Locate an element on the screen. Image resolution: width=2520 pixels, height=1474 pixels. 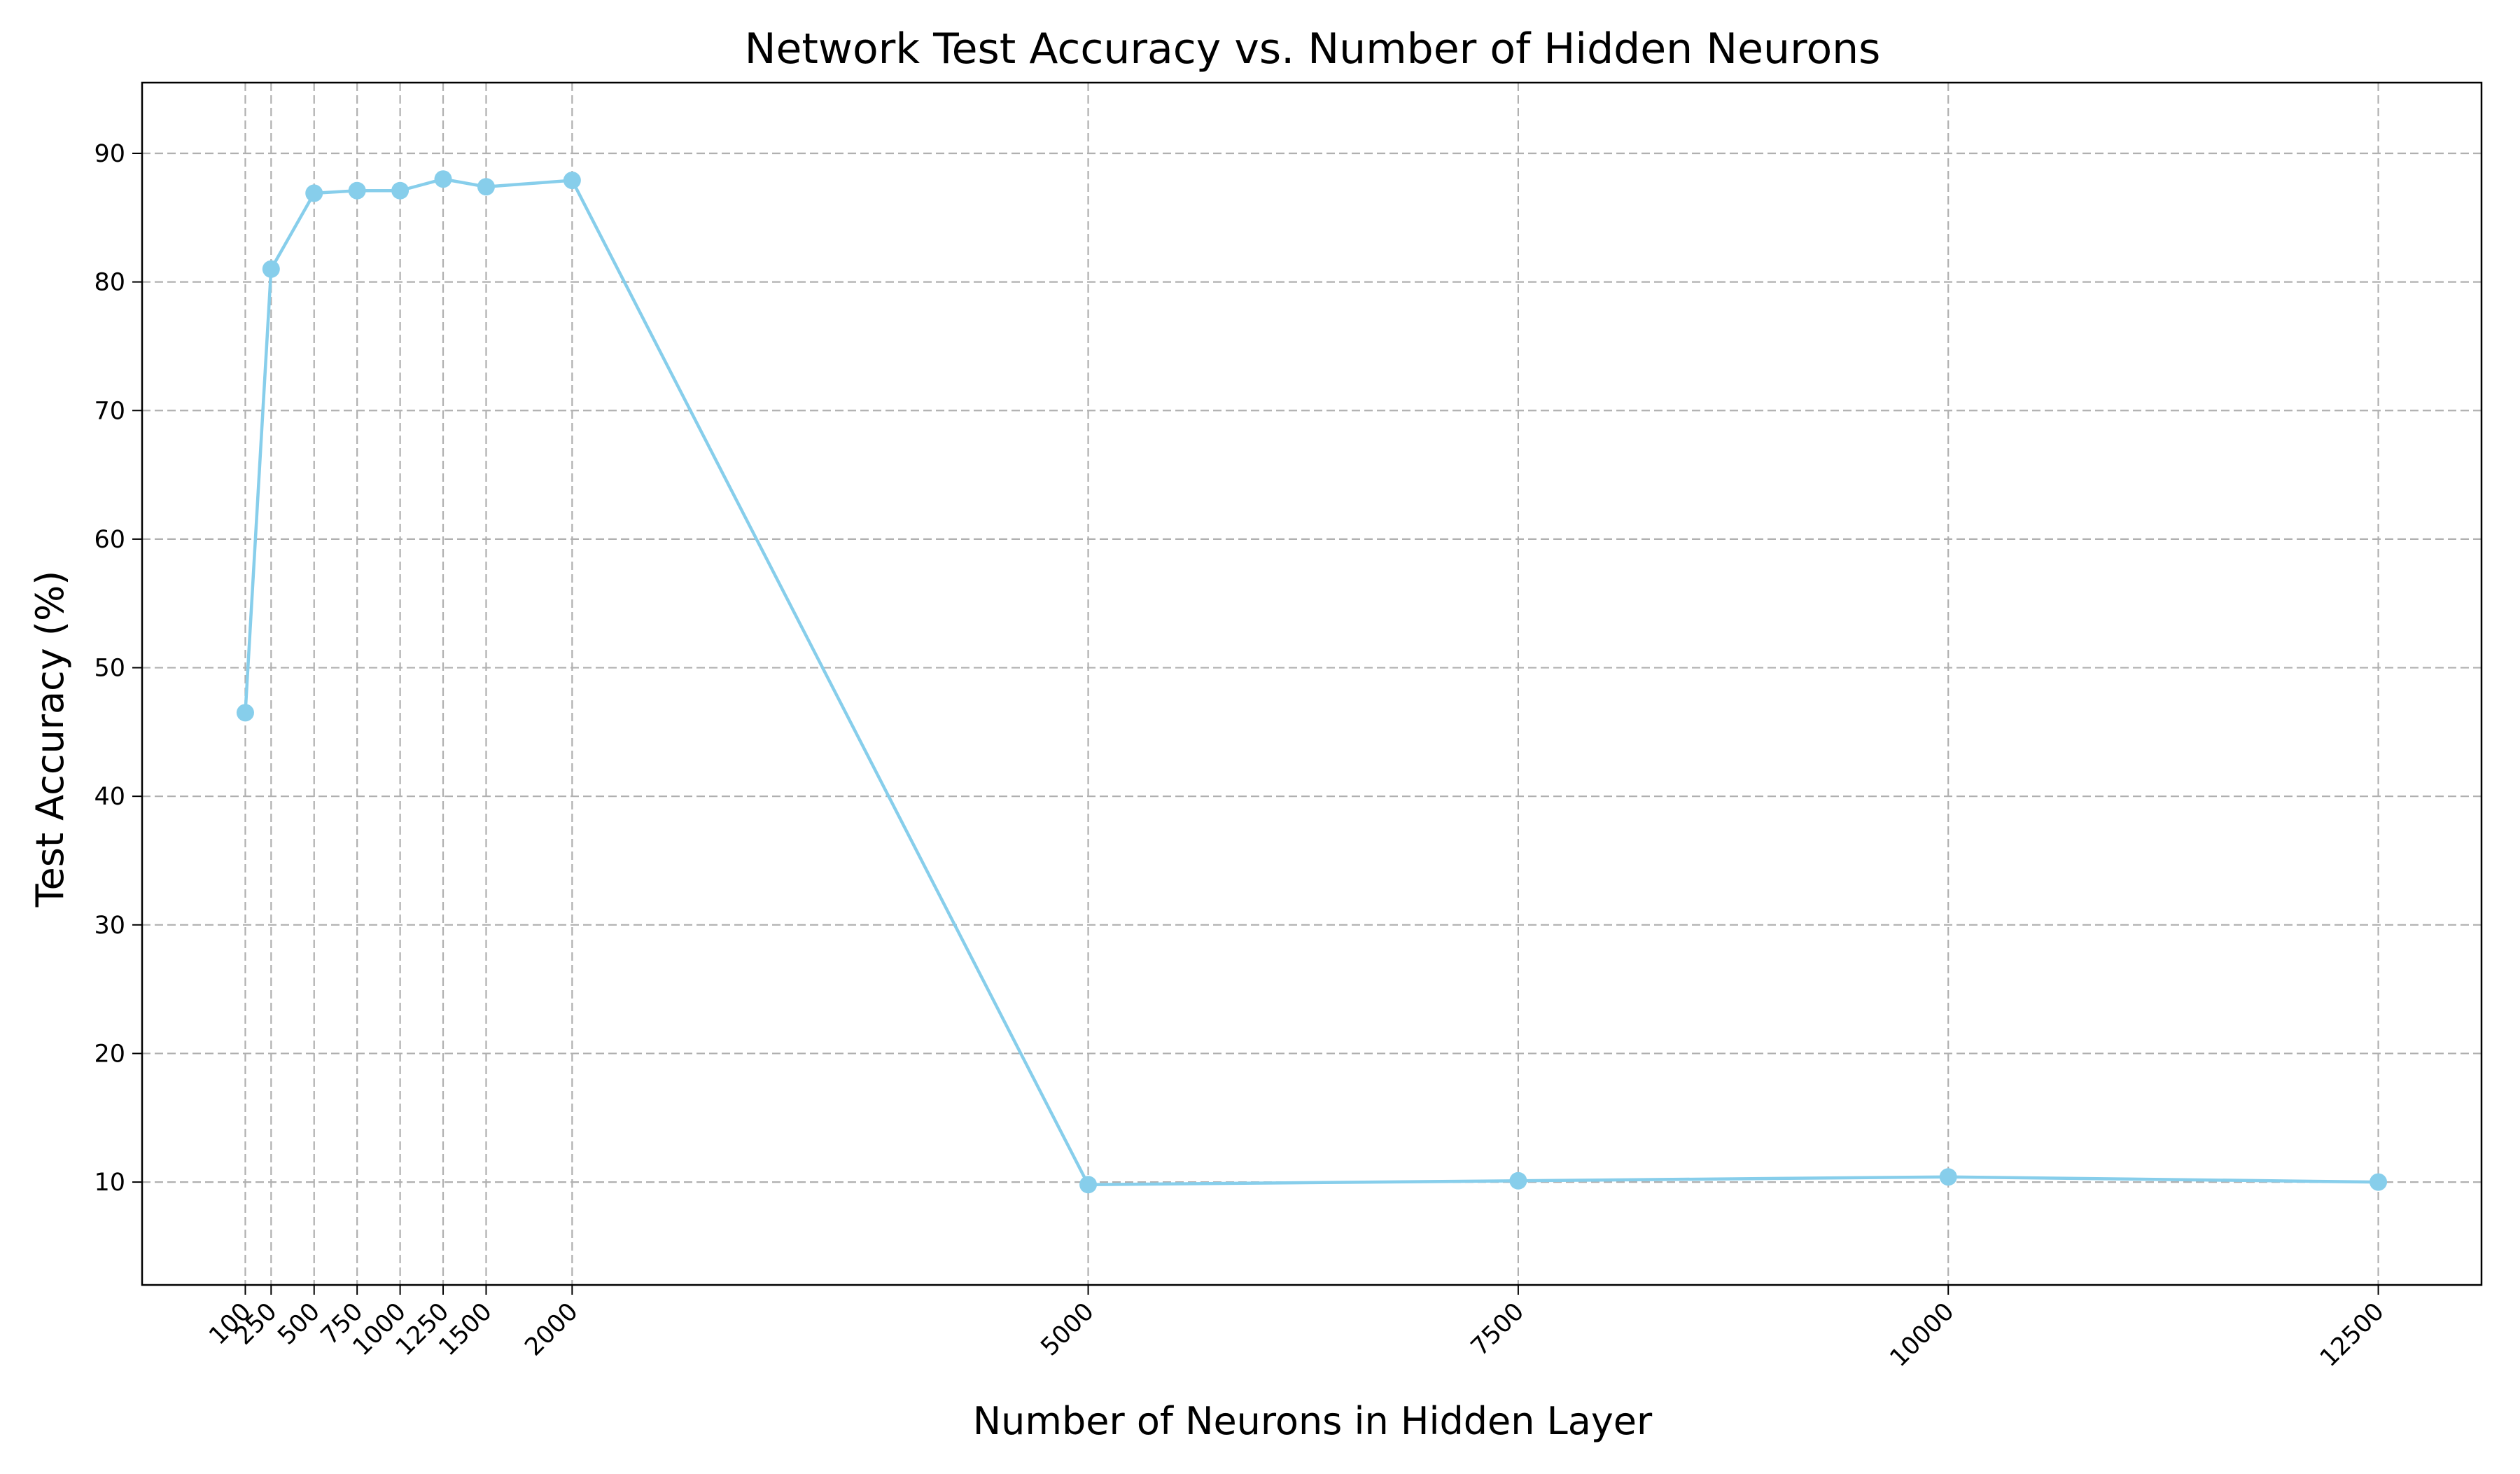
y-axis: 10 20 30 40 50 60 70 80 90 is located at coordinates (118, 669).